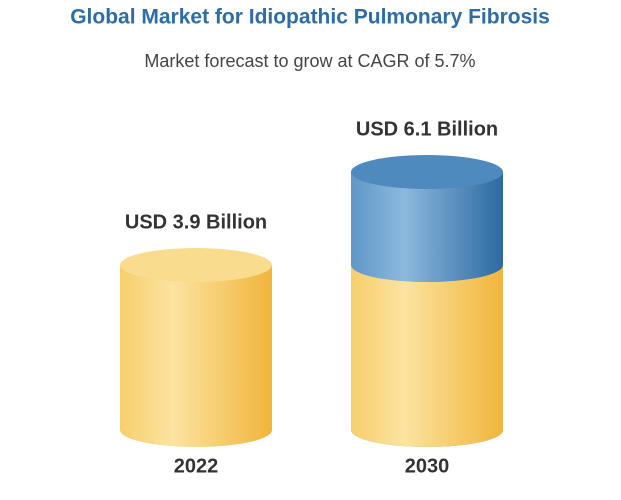 This screenshot has height=500, width=621. I want to click on category-label: 2030, so click(427, 466).